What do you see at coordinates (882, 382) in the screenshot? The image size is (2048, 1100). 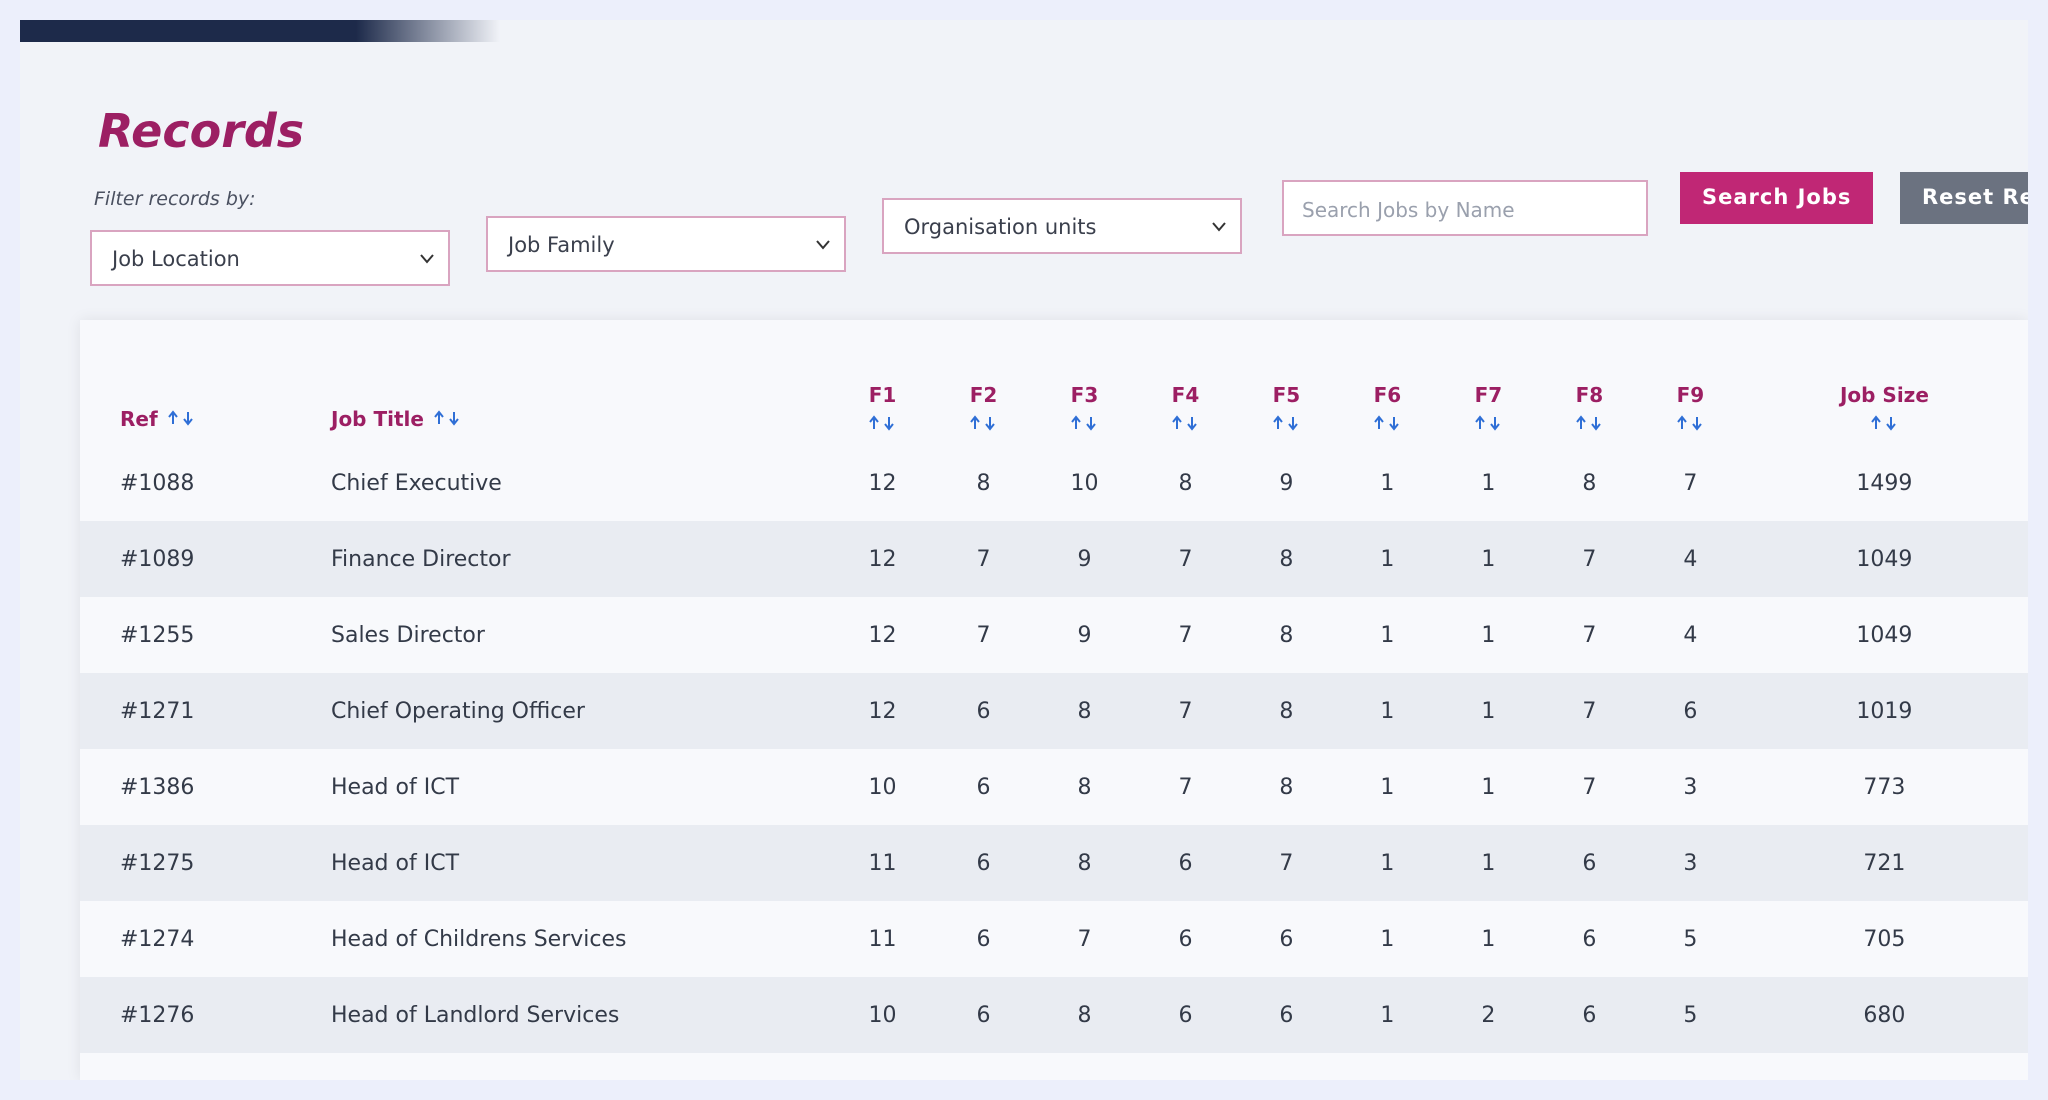 I see `column-header: F1` at bounding box center [882, 382].